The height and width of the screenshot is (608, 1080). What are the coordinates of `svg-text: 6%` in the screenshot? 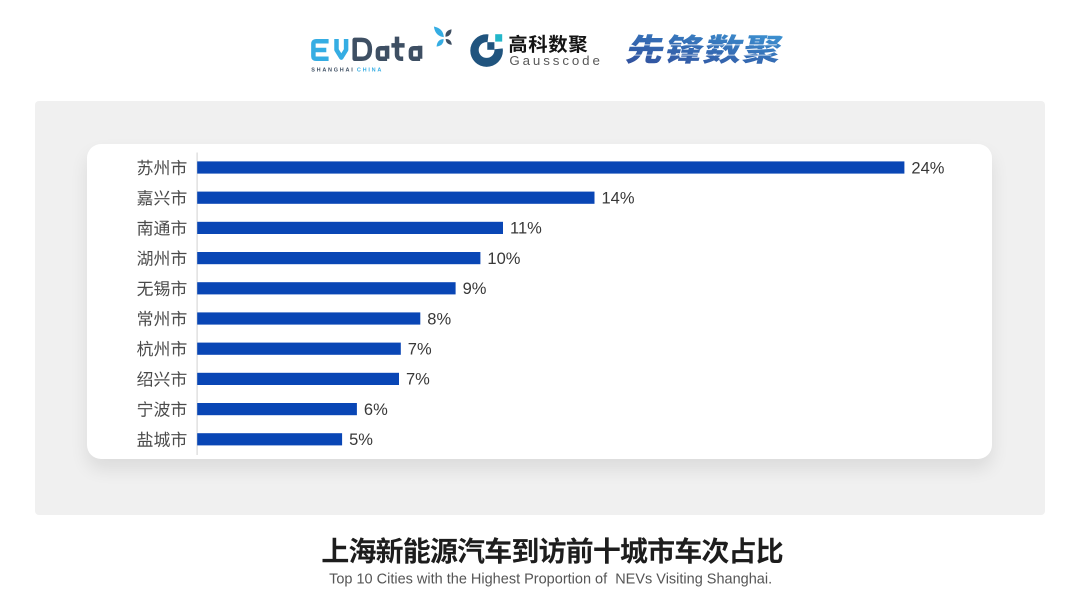 It's located at (376, 410).